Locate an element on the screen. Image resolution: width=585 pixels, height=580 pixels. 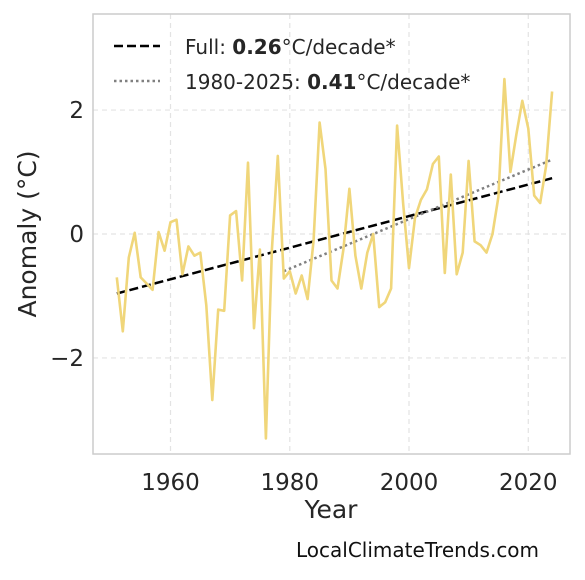
x-tick-label: 1980 is located at coordinates (289, 483).